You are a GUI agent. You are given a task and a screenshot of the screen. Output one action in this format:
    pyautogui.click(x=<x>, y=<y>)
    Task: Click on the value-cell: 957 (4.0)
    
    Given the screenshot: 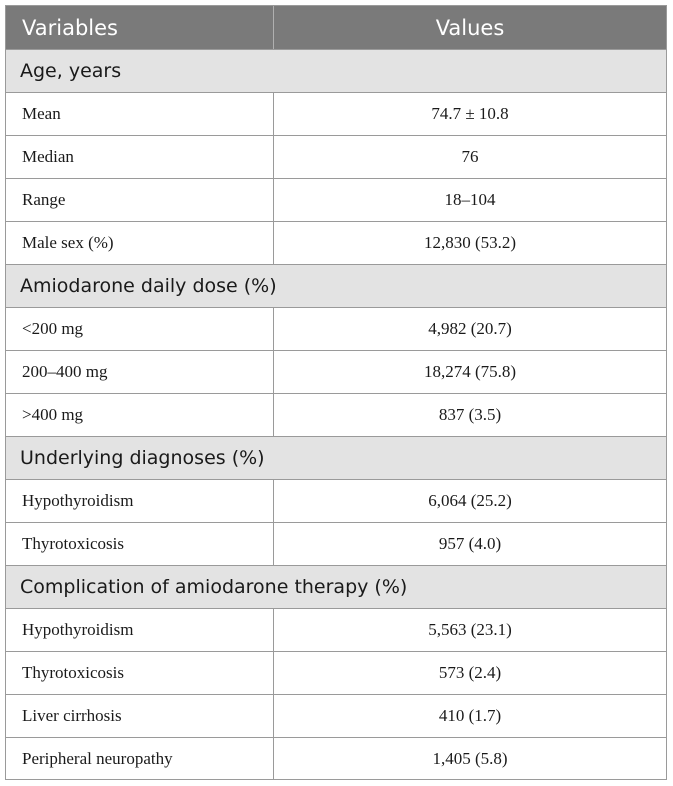 What is the action you would take?
    pyautogui.click(x=470, y=544)
    